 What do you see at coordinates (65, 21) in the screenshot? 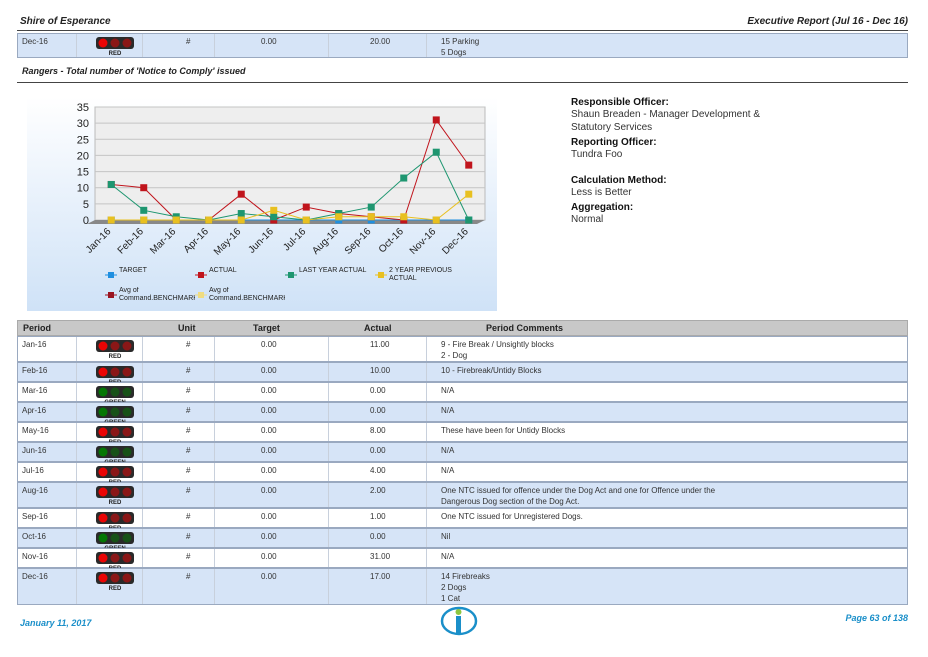
I see `header-title: Shire of Esperance` at bounding box center [65, 21].